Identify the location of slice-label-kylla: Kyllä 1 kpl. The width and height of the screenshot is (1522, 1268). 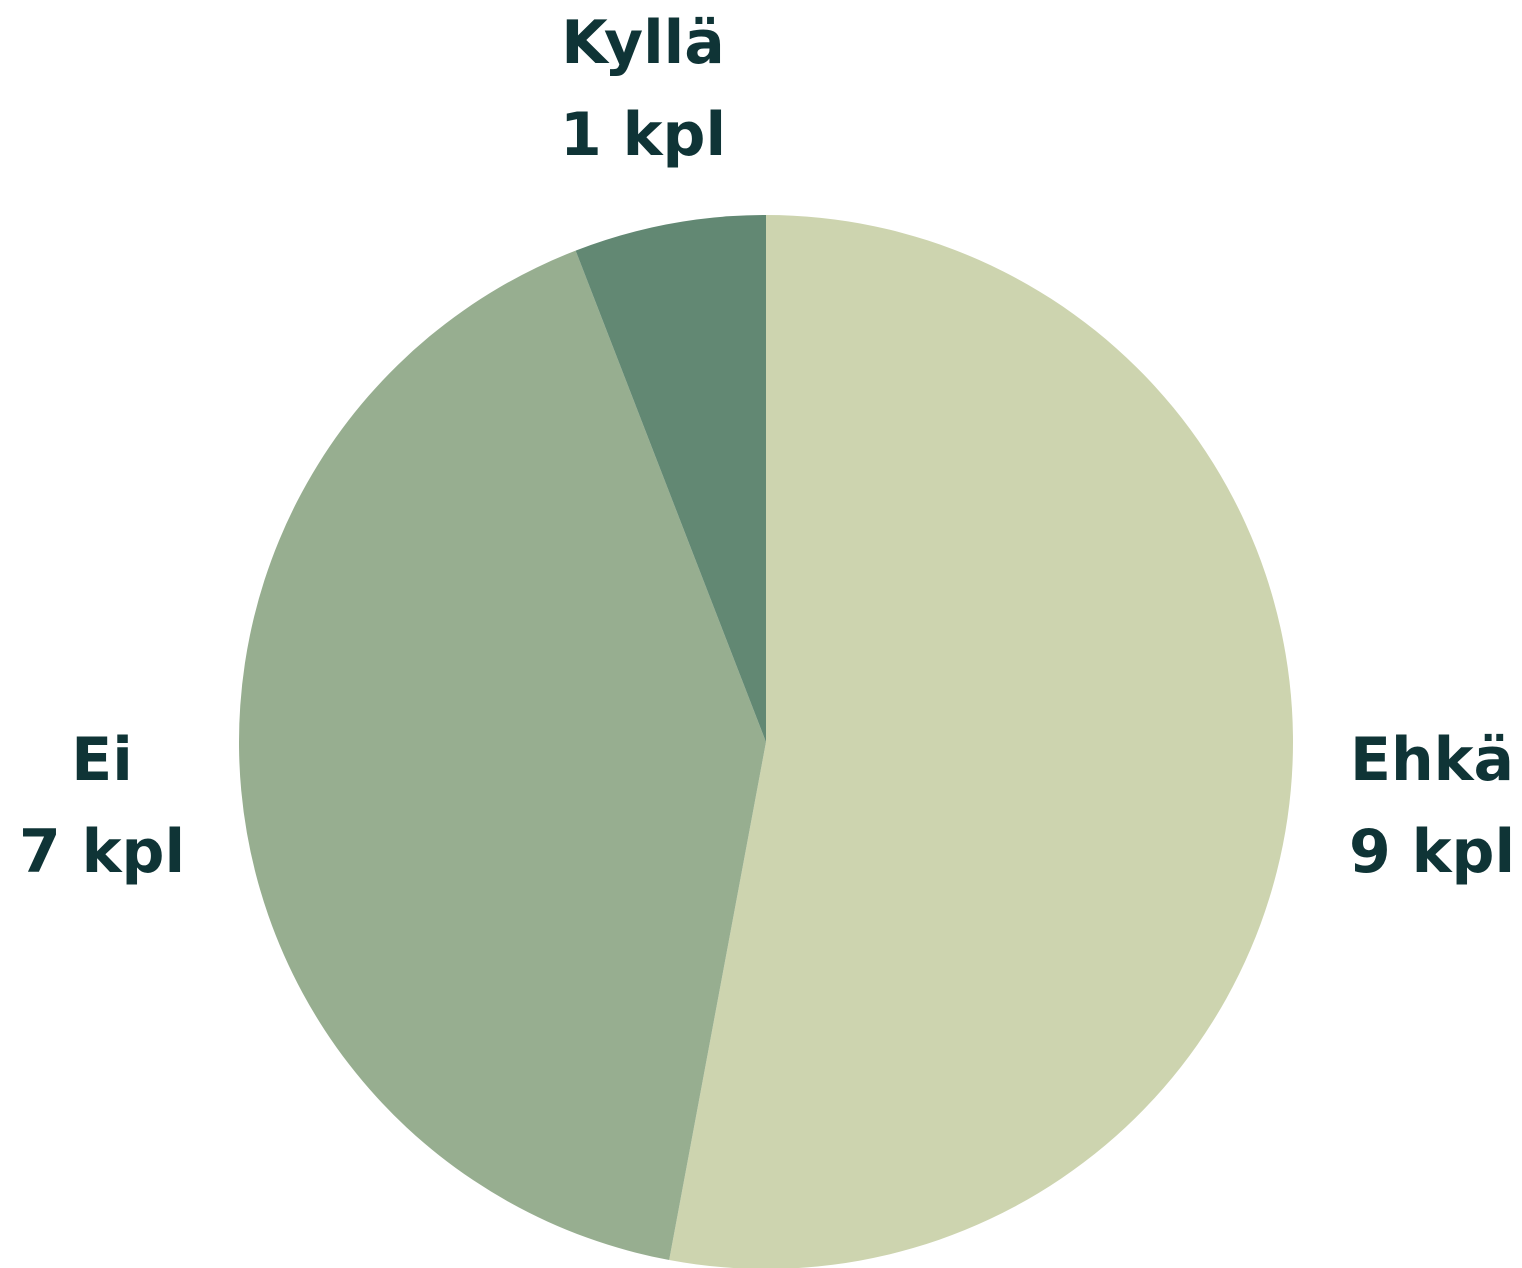
(643, 90).